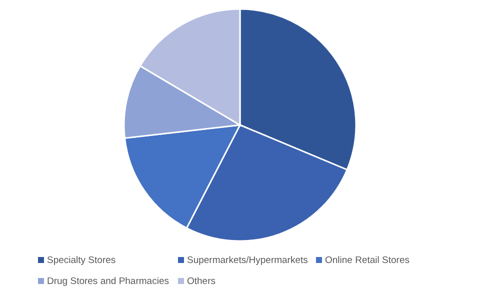 This screenshot has width=480, height=292. What do you see at coordinates (108, 281) in the screenshot?
I see `legend-label: Drug Stores and Pharmacies` at bounding box center [108, 281].